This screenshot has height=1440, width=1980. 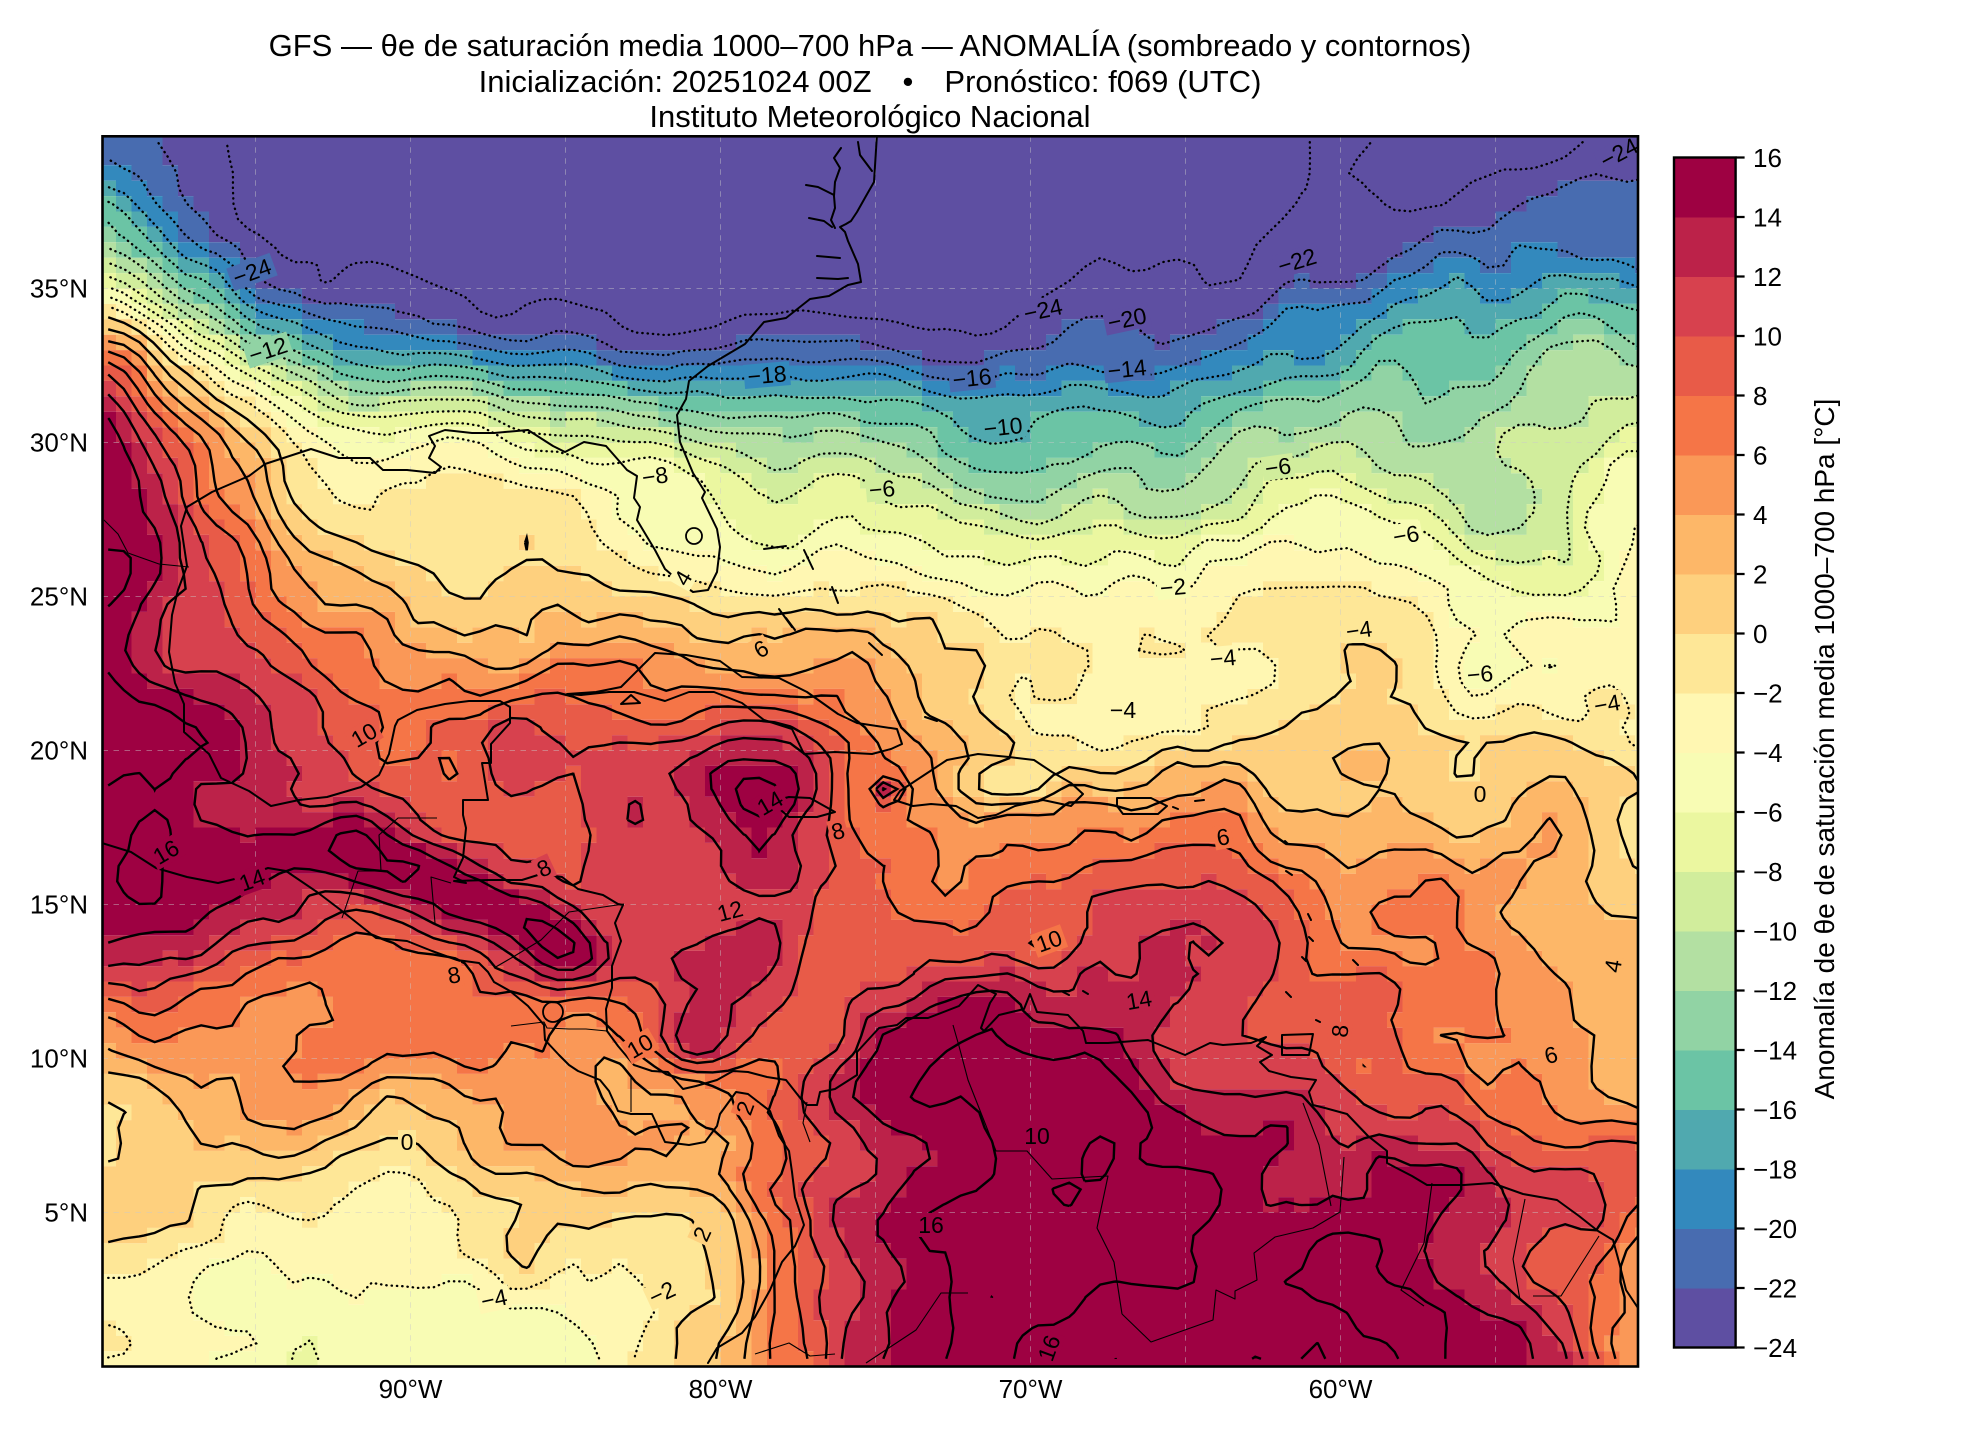 I want to click on svg-text: 30°N, so click(x=59, y=443).